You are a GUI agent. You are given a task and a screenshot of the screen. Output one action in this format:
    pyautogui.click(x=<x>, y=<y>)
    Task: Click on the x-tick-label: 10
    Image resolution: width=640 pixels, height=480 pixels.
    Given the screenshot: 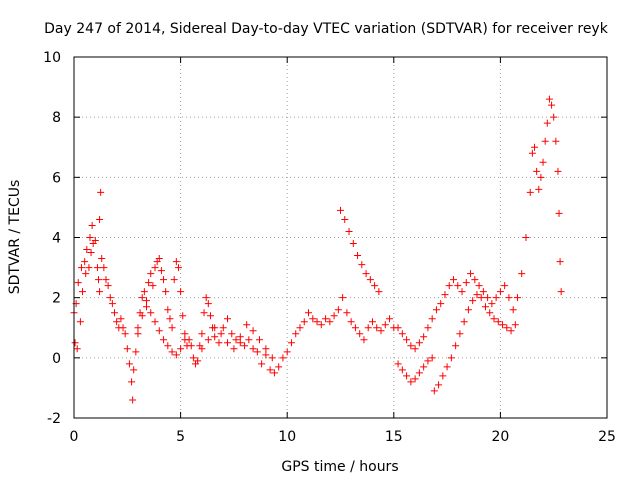 What is the action you would take?
    pyautogui.click(x=287, y=437)
    